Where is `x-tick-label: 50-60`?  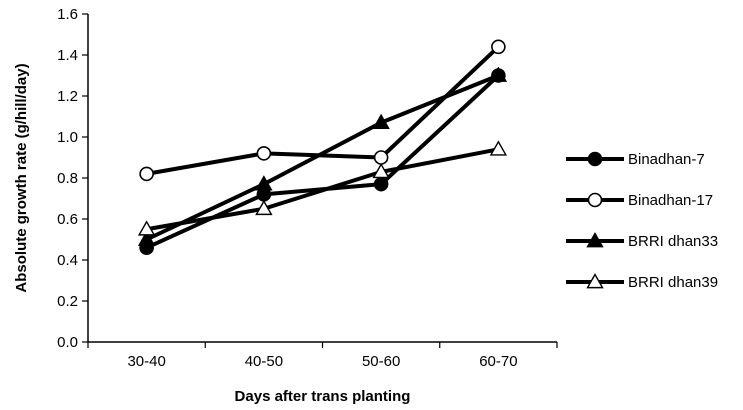 x-tick-label: 50-60 is located at coordinates (381, 361).